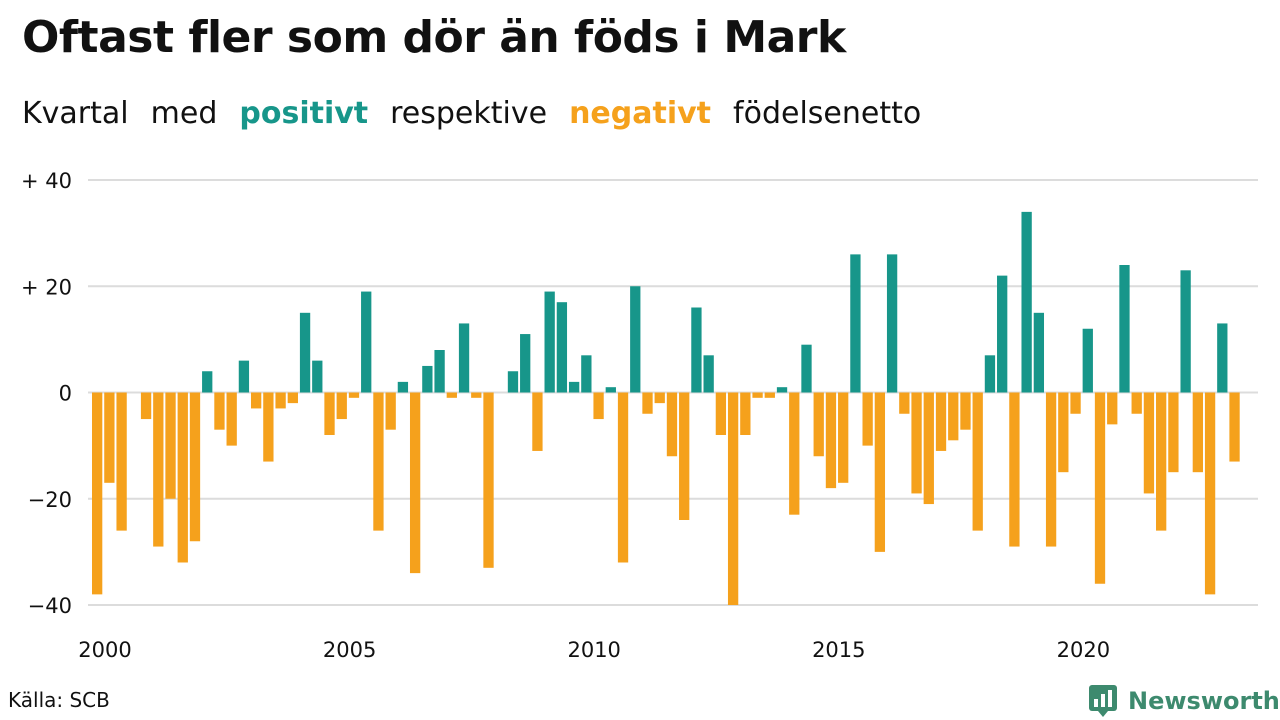  I want to click on y-tick-label: 0, so click(65, 394).